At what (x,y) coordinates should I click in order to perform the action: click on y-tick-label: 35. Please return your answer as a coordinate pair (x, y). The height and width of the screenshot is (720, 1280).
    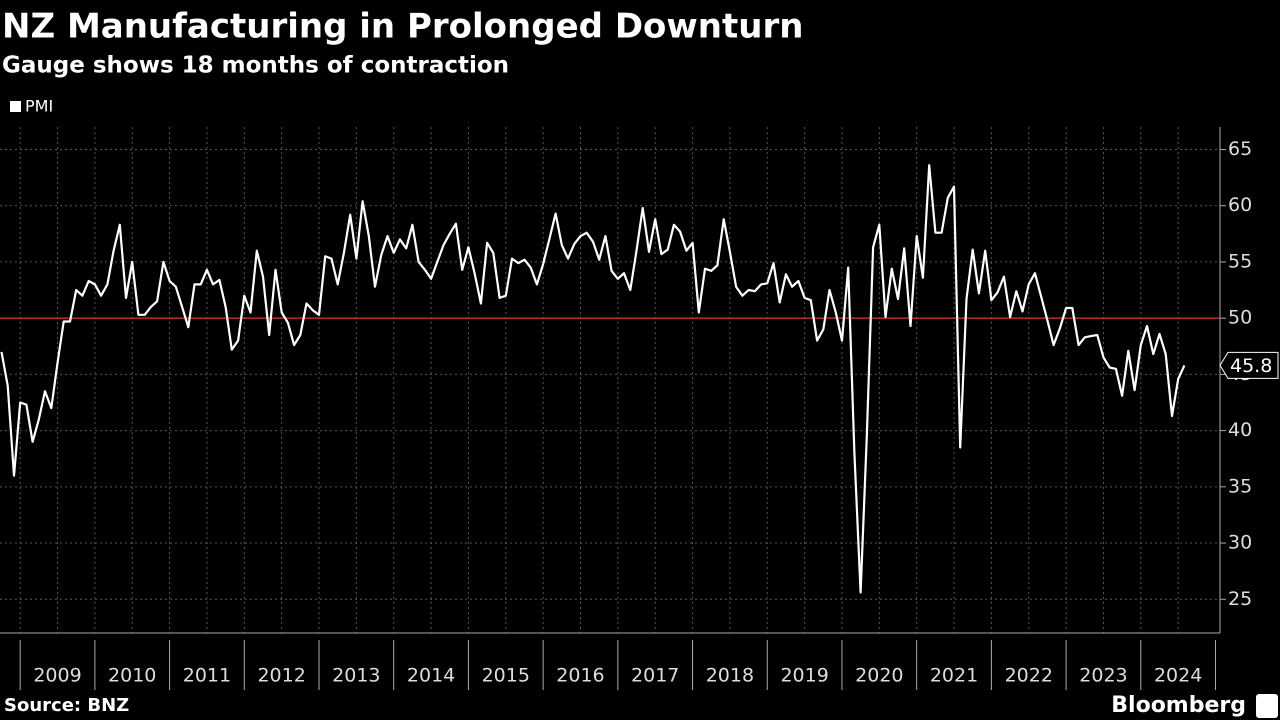
    Looking at the image, I should click on (1240, 486).